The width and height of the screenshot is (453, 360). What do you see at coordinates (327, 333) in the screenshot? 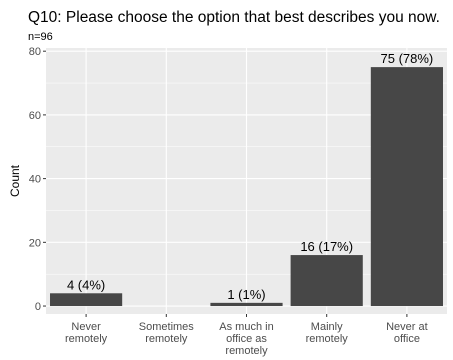
I see `x-tick-label: Mainly remotely` at bounding box center [327, 333].